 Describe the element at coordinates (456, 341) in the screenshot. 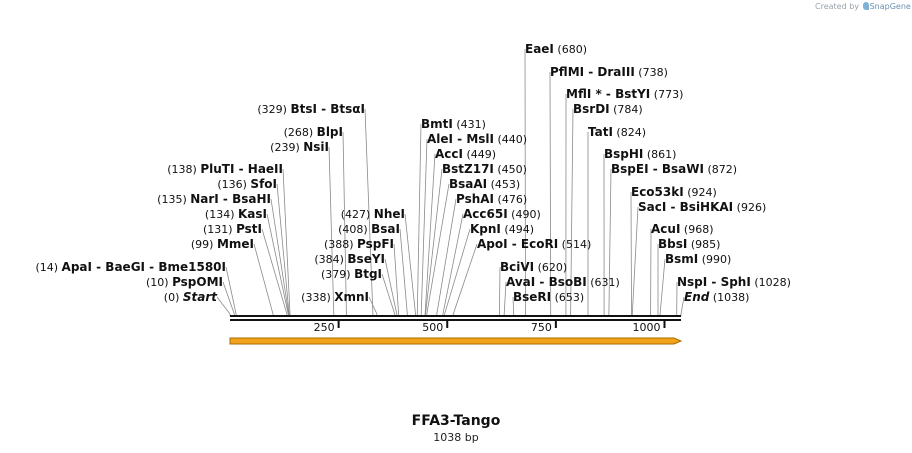

I see `feature-arrow` at that location.